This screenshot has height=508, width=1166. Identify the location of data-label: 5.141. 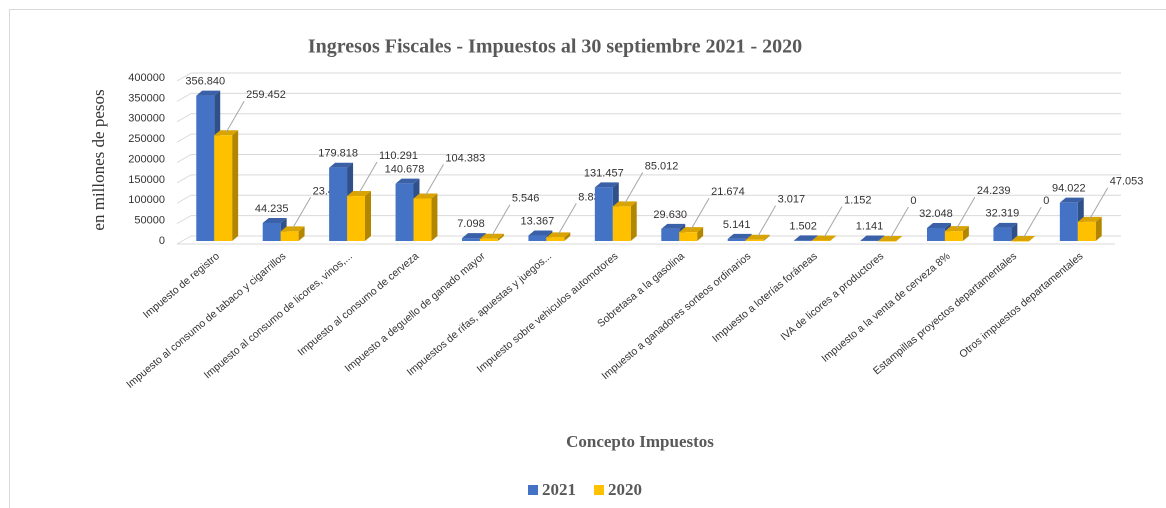
(737, 225).